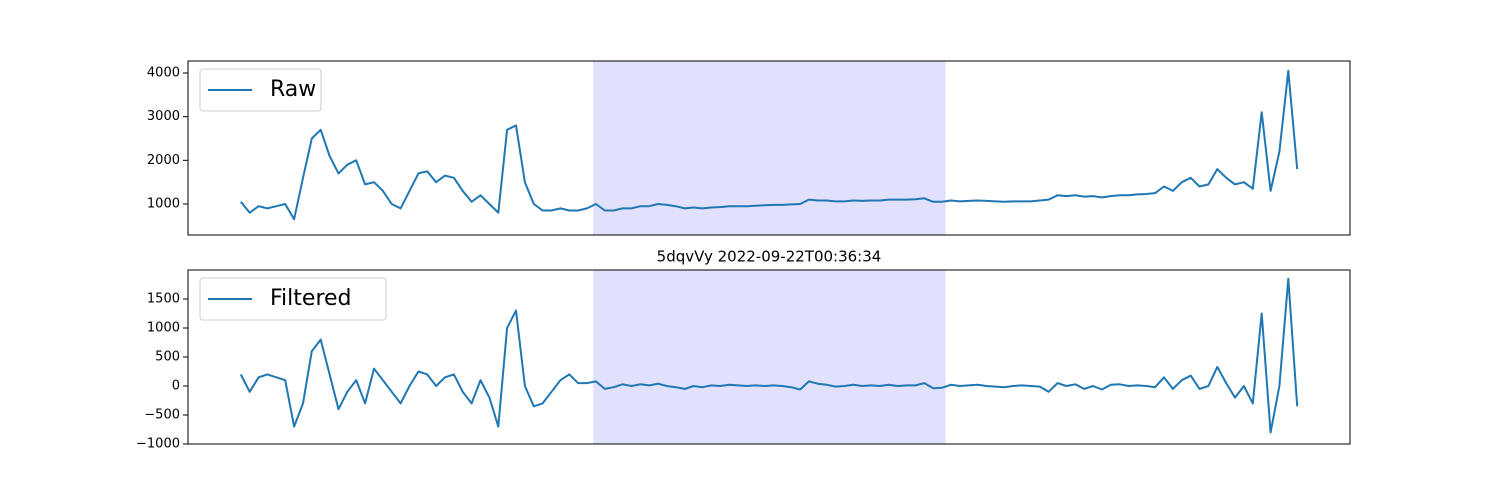 This screenshot has width=1500, height=500. Describe the element at coordinates (163, 160) in the screenshot. I see `y-tick-label: 2000` at that location.